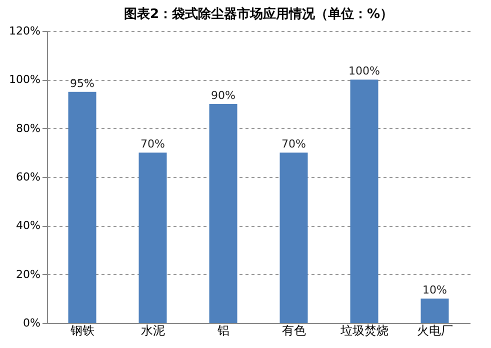  What do you see at coordinates (82, 83) in the screenshot?
I see `data-label: 95%` at bounding box center [82, 83].